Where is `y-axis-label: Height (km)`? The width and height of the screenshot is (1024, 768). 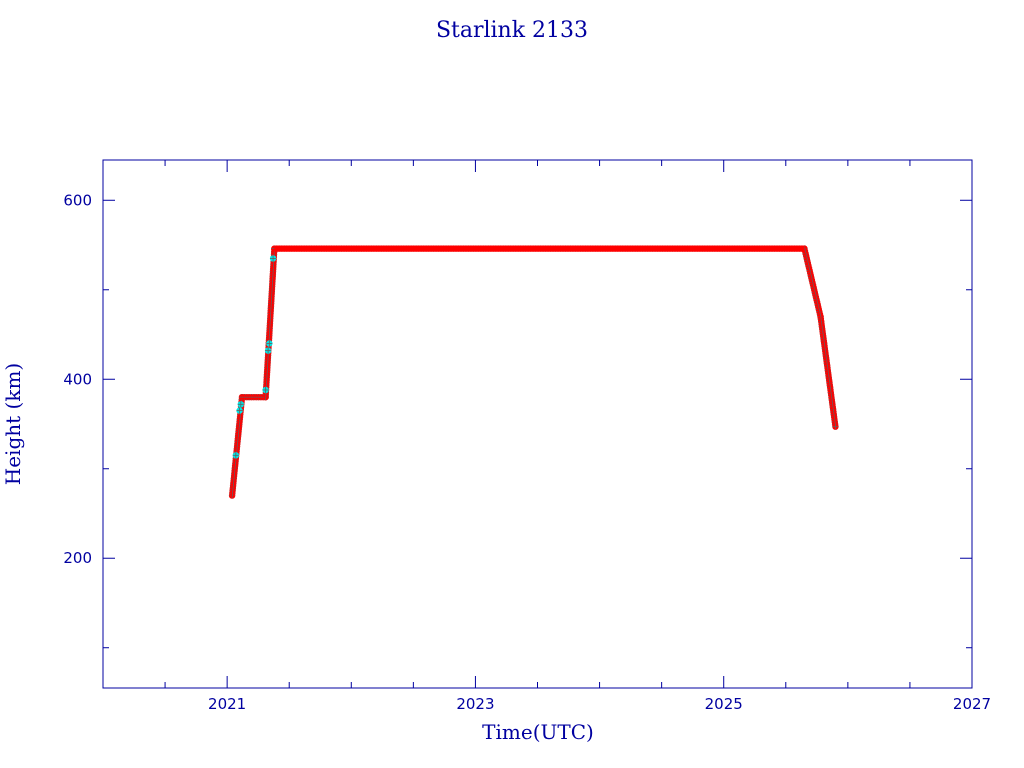
y-axis-label: Height (km) is located at coordinates (13, 424).